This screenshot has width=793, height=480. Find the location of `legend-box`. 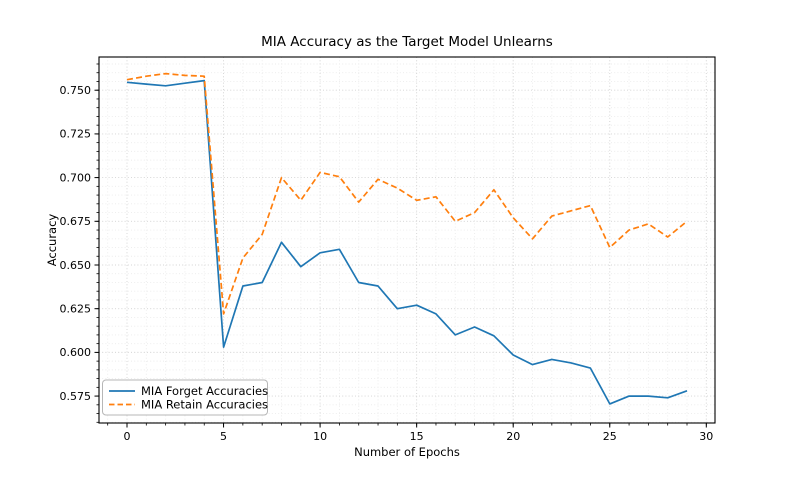

legend-box is located at coordinates (185, 397).